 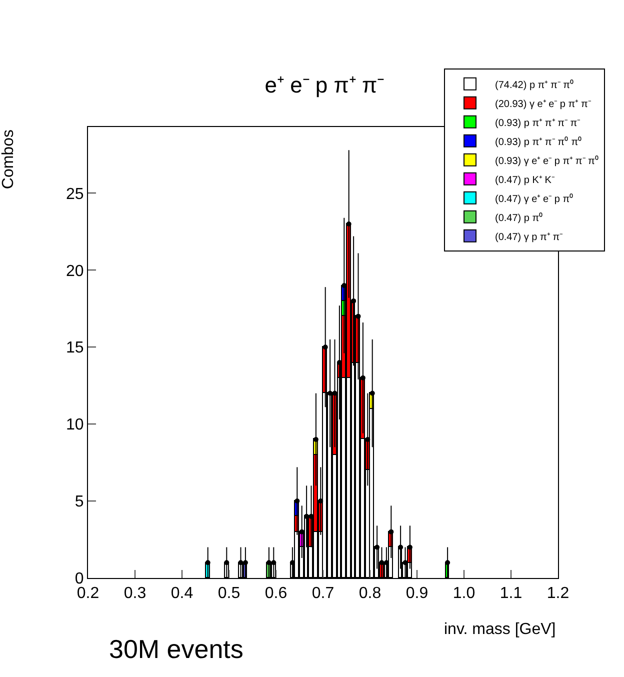 What do you see at coordinates (323, 593) in the screenshot?
I see `x-tick-label: 0.7` at bounding box center [323, 593].